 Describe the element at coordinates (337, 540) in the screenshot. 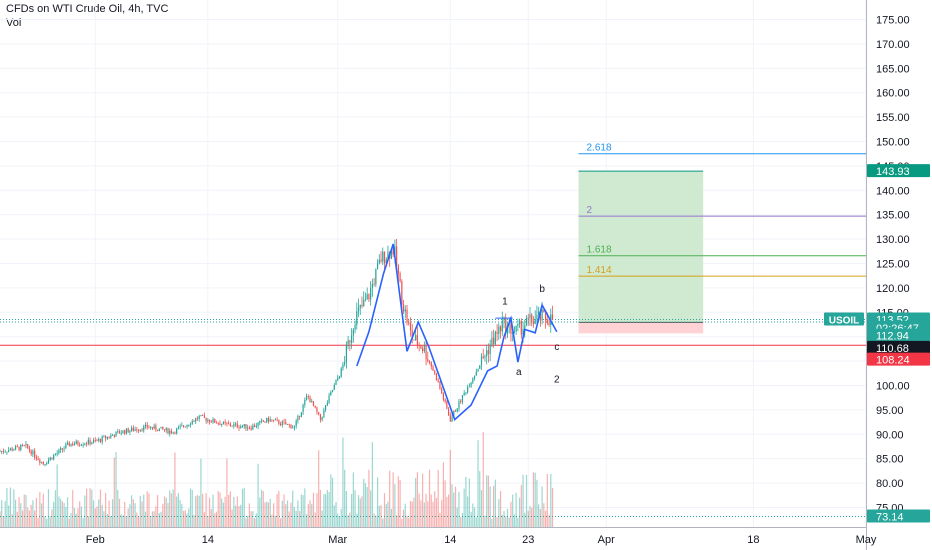

I see `x-tick-label: Mar` at that location.